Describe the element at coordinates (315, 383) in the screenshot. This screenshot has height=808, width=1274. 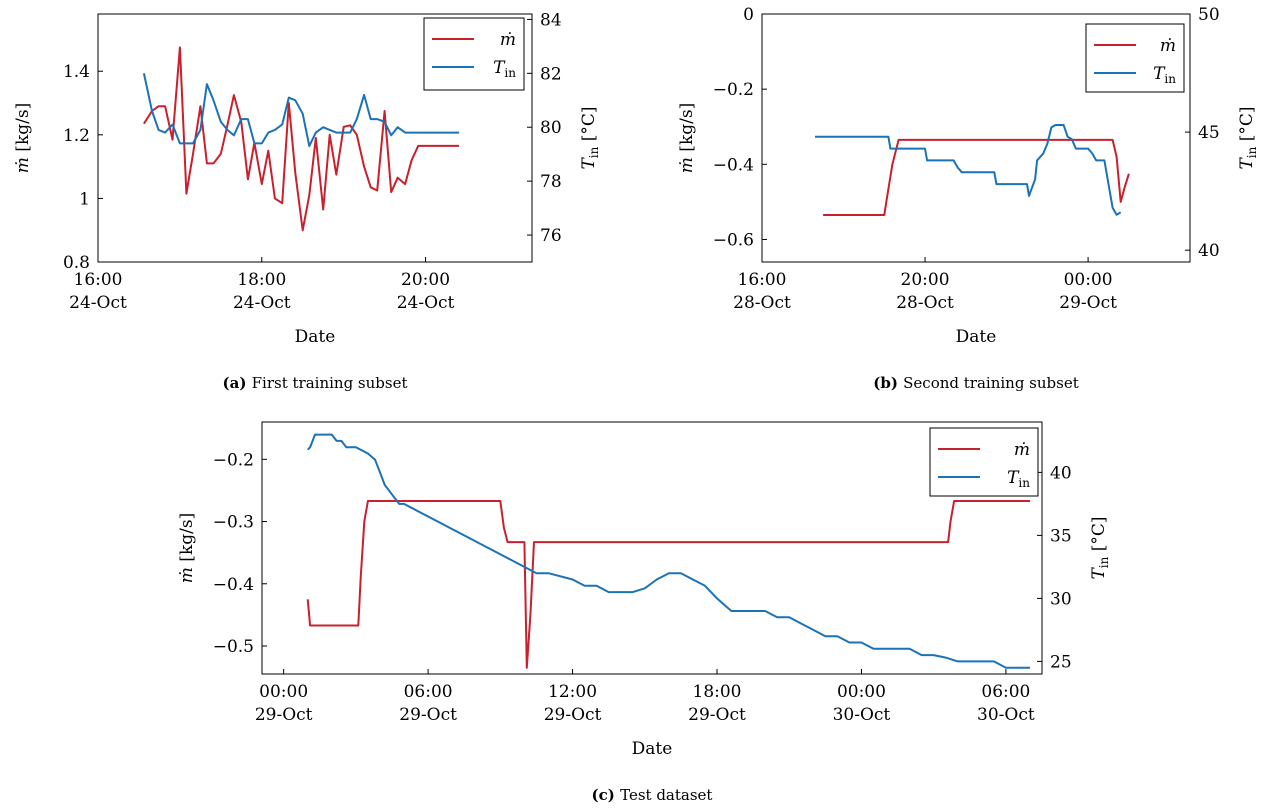
I see `panel-caption: (a) First training subset` at that location.